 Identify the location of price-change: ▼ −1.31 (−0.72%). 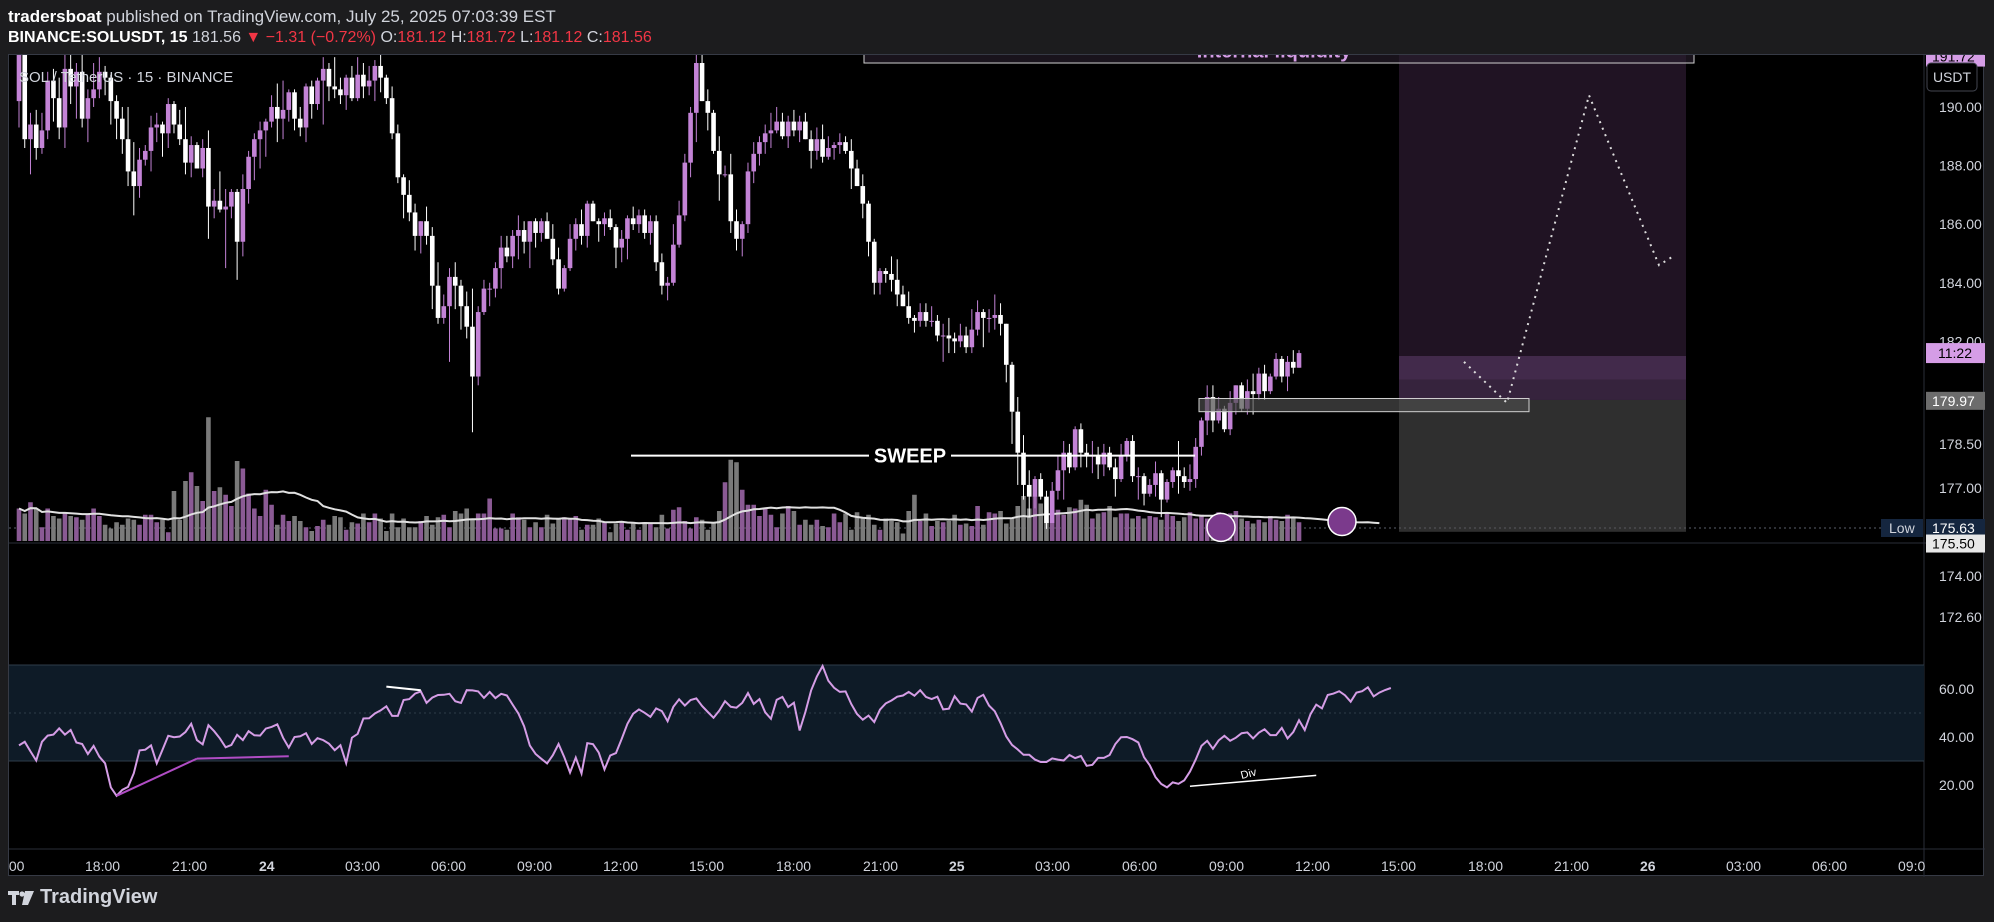
(310, 37).